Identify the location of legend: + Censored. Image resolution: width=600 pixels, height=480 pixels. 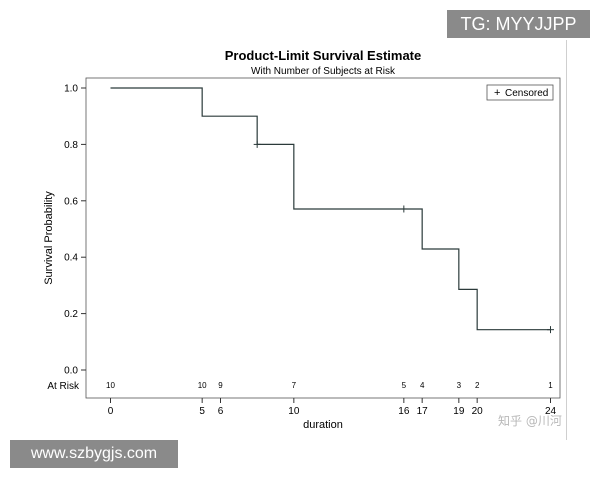
(520, 92).